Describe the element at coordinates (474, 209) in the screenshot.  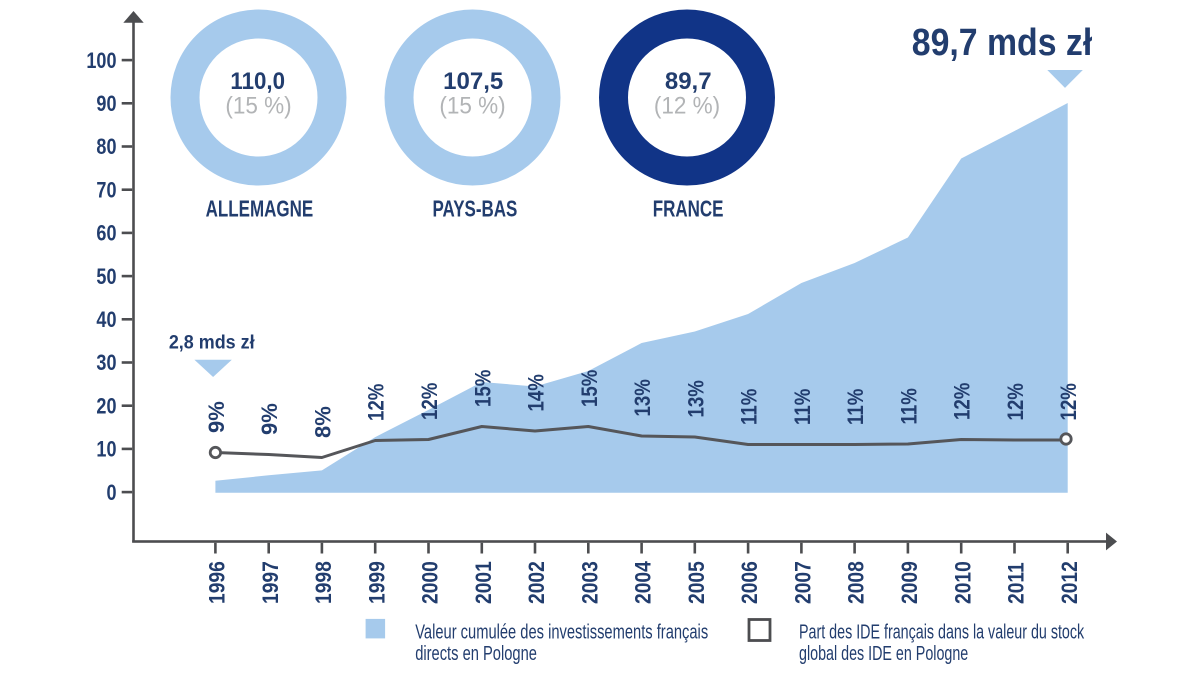
I see `svg-text: PAYS-BAS` at that location.